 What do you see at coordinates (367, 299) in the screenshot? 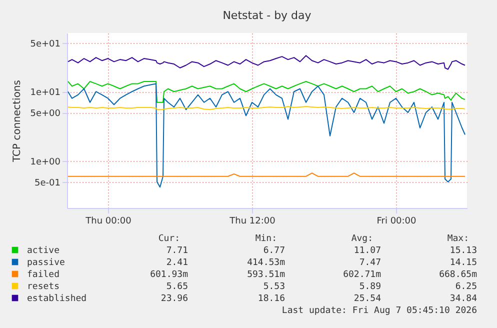
I see `text: 25.54` at bounding box center [367, 299].